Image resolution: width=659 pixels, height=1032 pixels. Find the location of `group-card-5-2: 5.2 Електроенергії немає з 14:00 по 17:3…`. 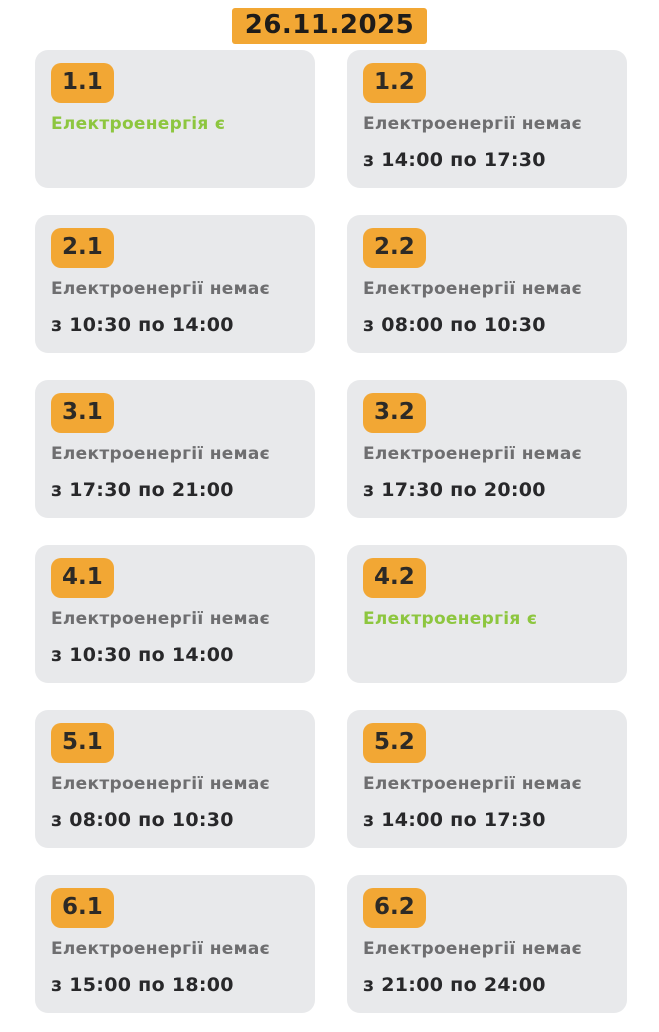

group-card-5-2: 5.2 Електроенергії немає з 14:00 по 17:3… is located at coordinates (487, 779).